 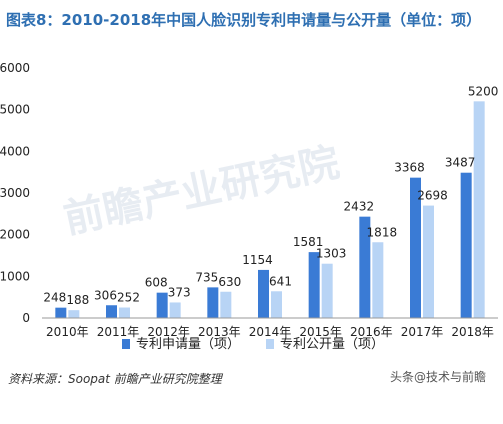 I want to click on y-axis: 0 1000 2000 3000 4000 5000 6000, so click(x=15, y=193).